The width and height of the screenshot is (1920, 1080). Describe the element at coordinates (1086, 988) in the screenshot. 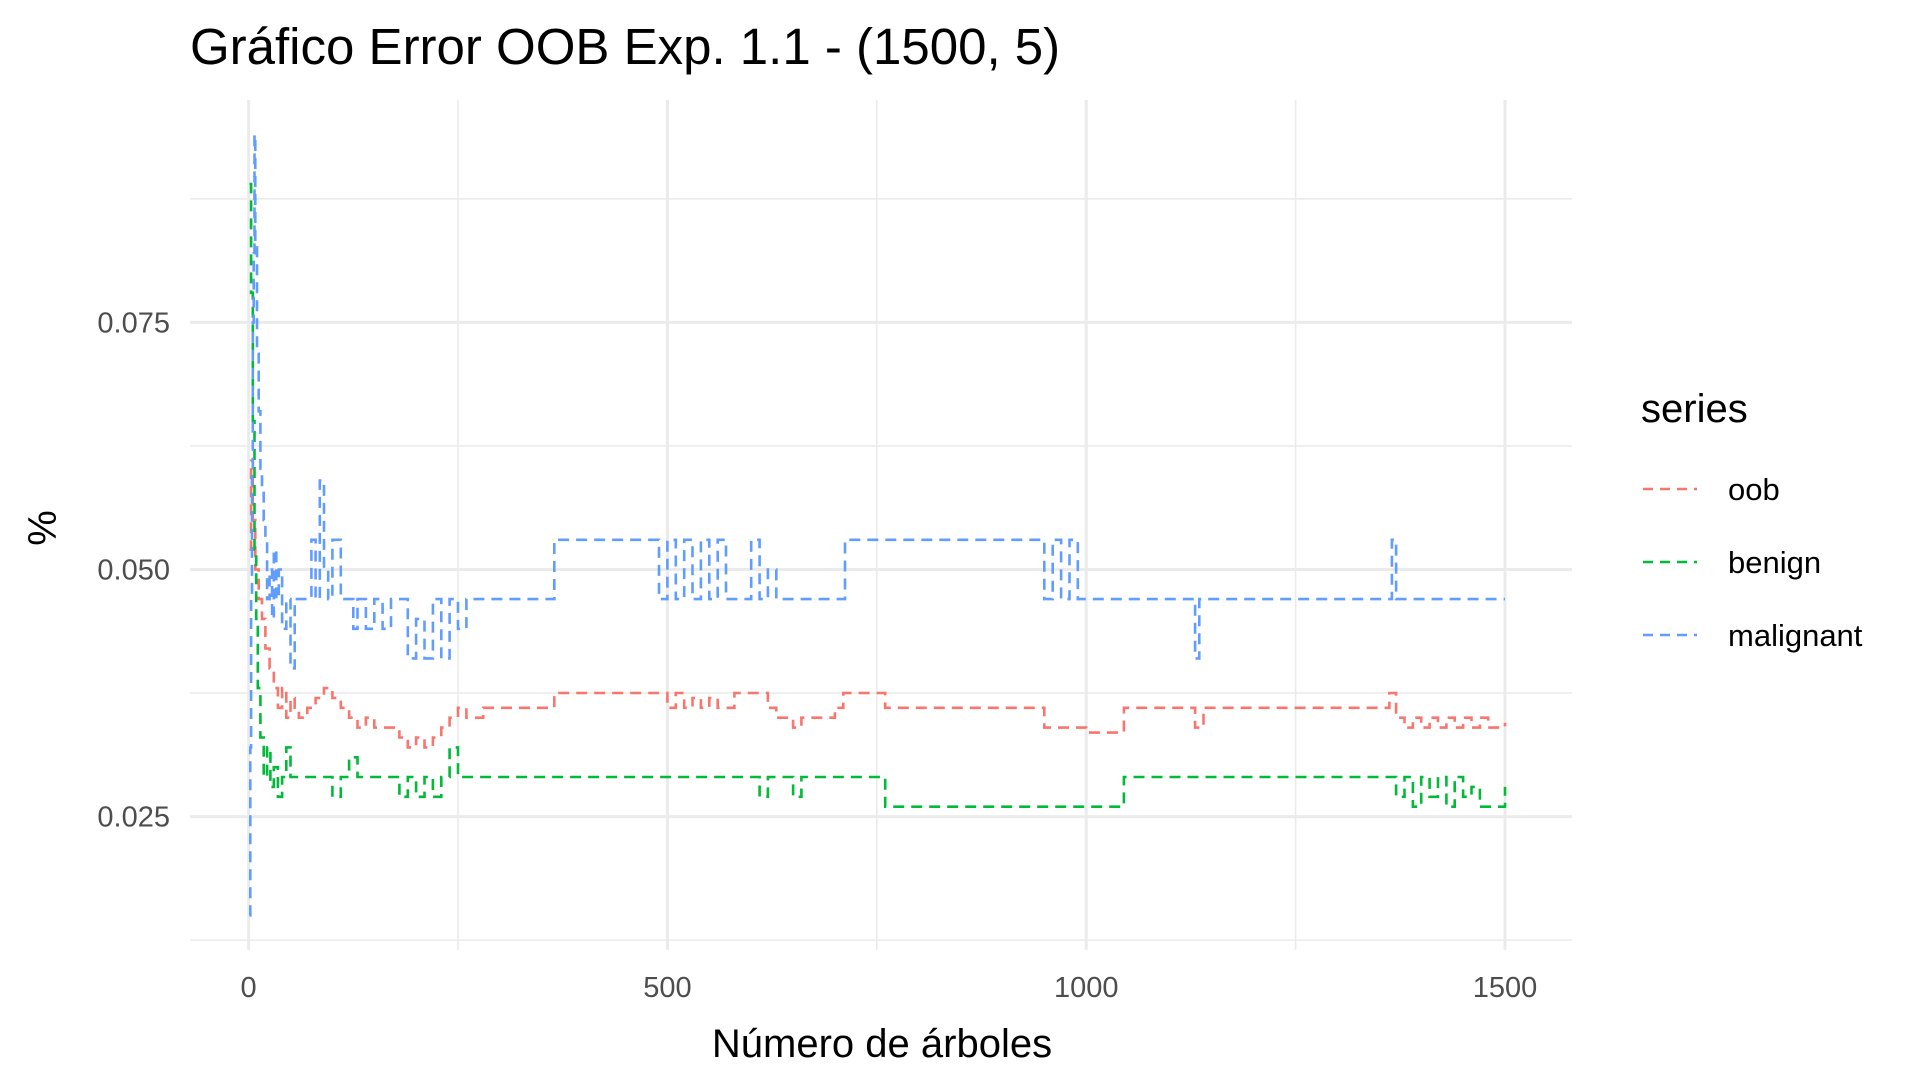

I see `x-tick-label: 1000` at that location.